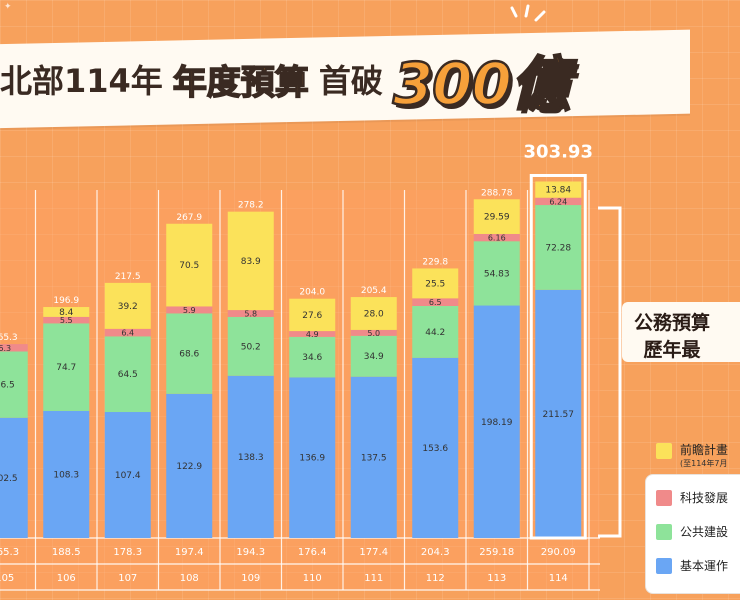  I want to click on data-label-forward: 25.5, so click(435, 284).